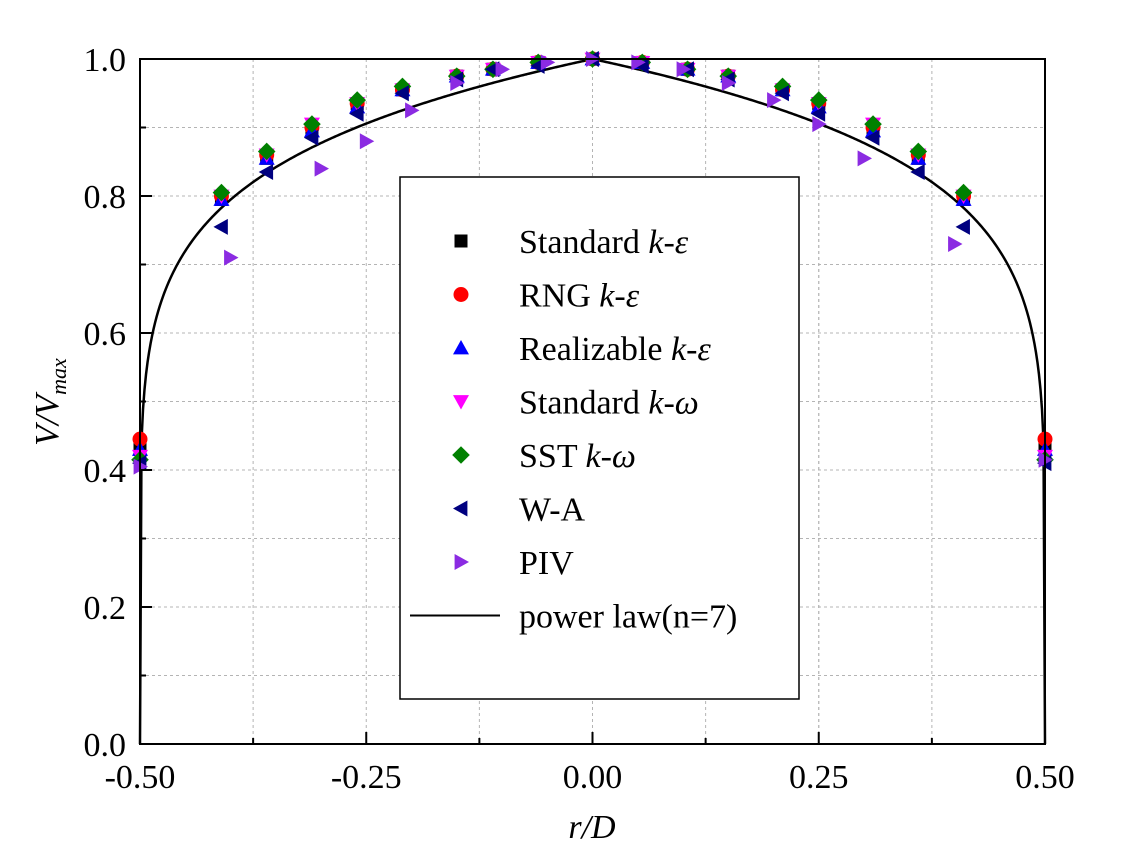 Image resolution: width=1129 pixels, height=859 pixels. What do you see at coordinates (579, 296) in the screenshot?
I see `legend-label: RNG k-ε` at bounding box center [579, 296].